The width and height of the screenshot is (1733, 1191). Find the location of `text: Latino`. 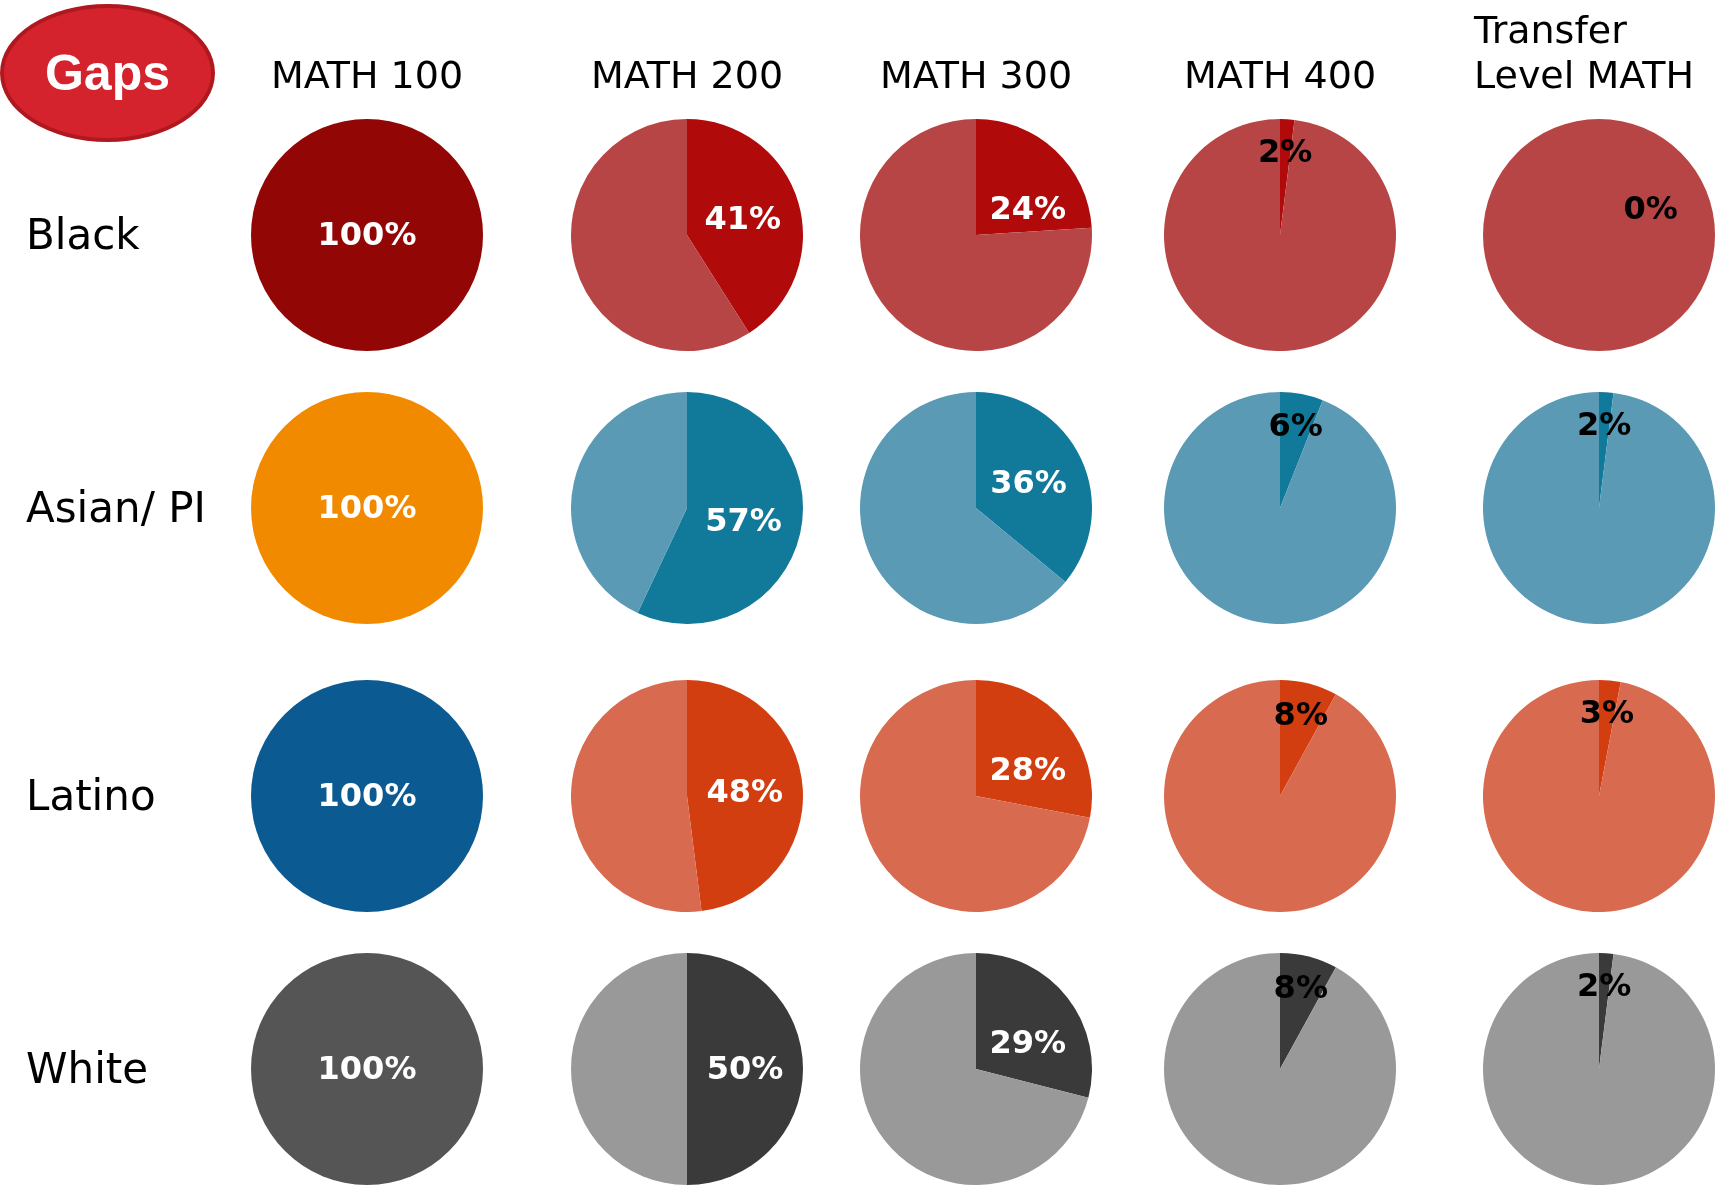

text: Latino is located at coordinates (91, 795).